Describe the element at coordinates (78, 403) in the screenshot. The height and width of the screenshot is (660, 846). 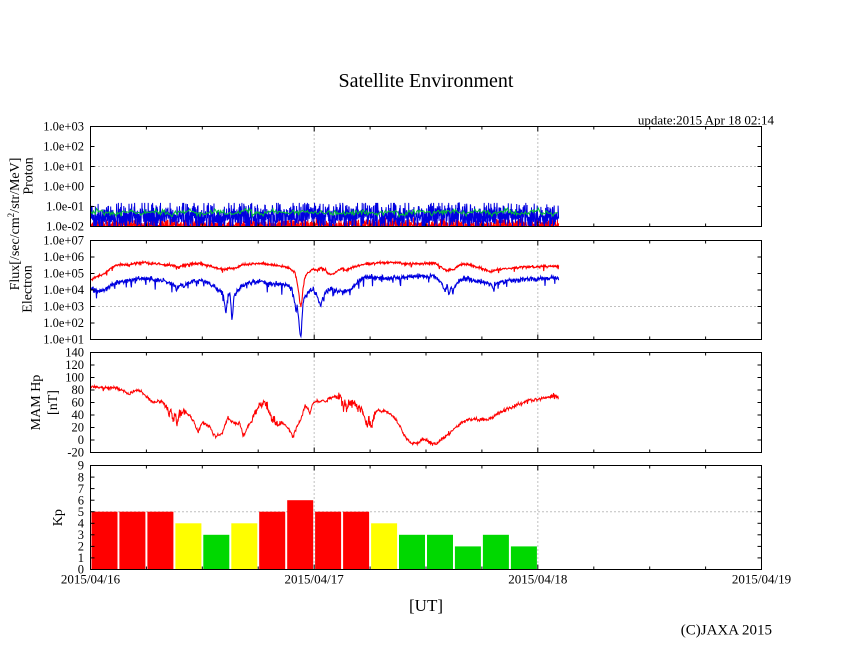
I see `svg-text: 60` at that location.